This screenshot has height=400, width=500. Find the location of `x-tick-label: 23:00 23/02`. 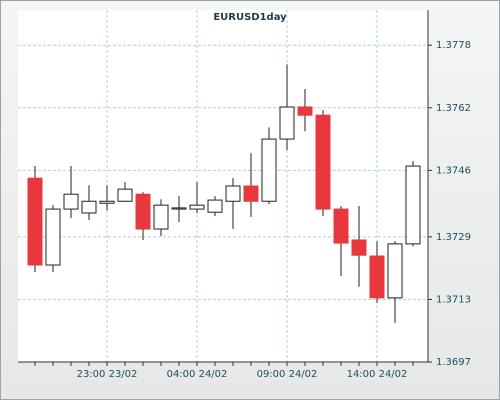

x-tick-label: 23:00 23/02 is located at coordinates (107, 374).